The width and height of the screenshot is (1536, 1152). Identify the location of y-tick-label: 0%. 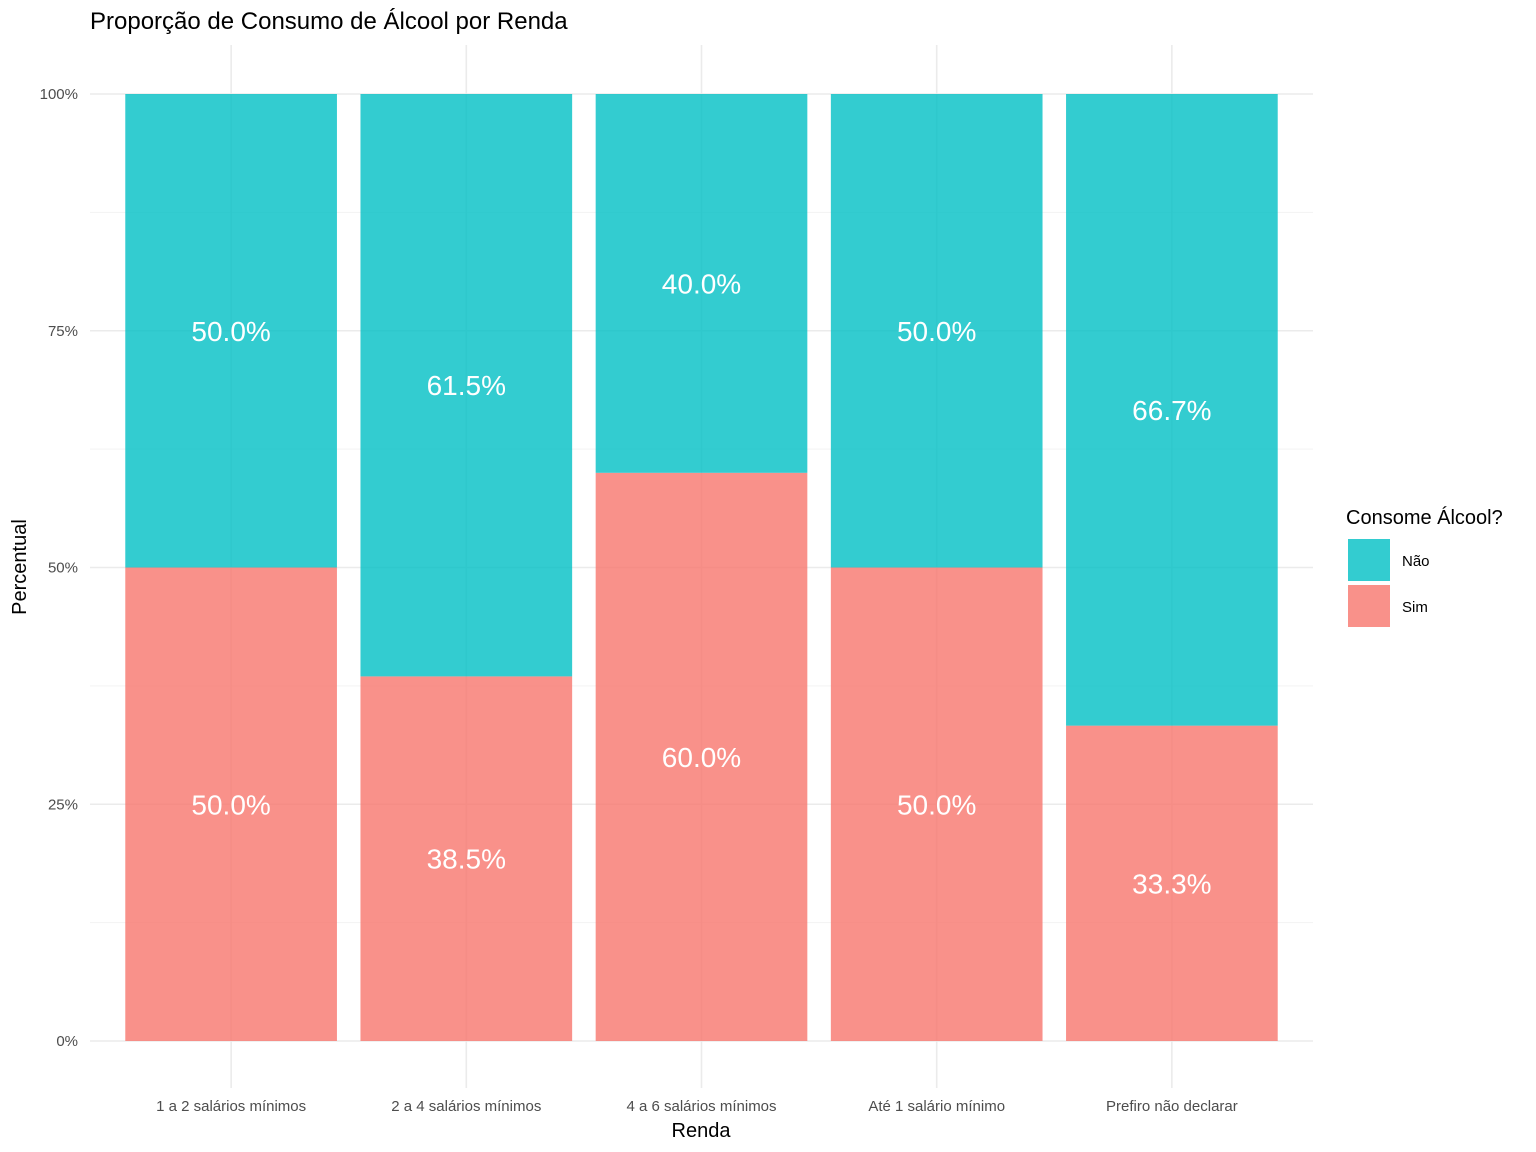
(67, 1041).